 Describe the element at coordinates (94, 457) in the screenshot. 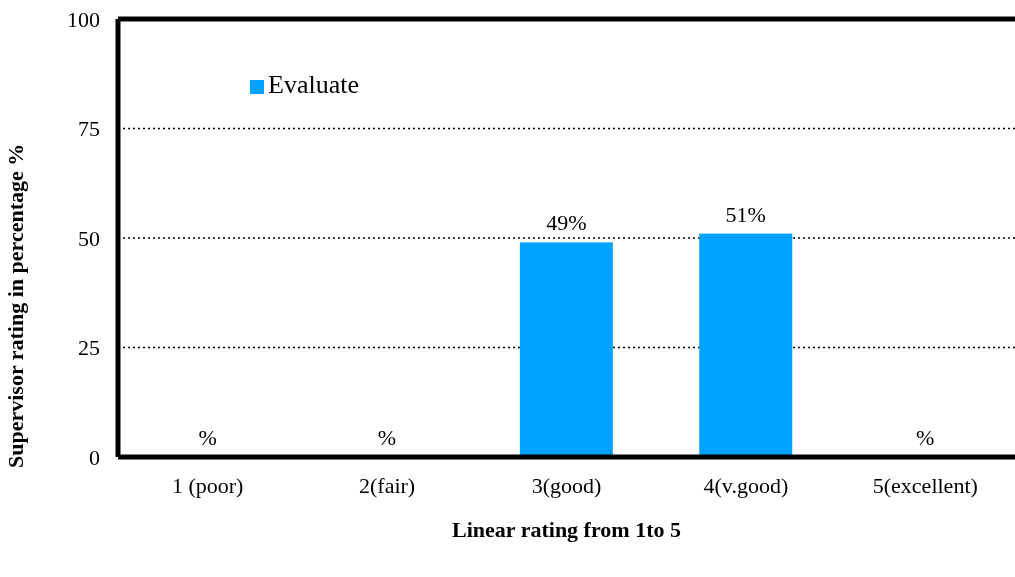

I see `y-tick-label: 0` at that location.